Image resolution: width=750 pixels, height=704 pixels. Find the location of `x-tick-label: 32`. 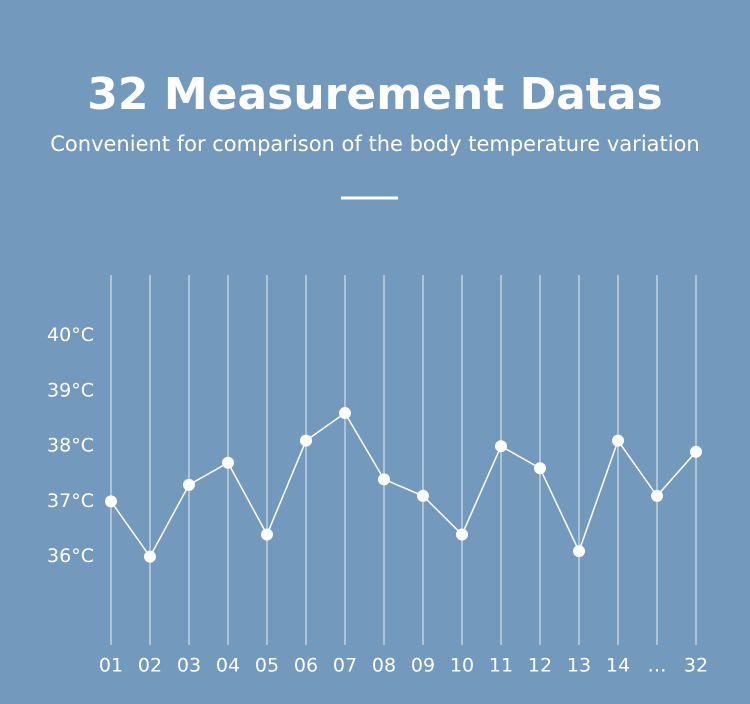

x-tick-label: 32 is located at coordinates (696, 666).